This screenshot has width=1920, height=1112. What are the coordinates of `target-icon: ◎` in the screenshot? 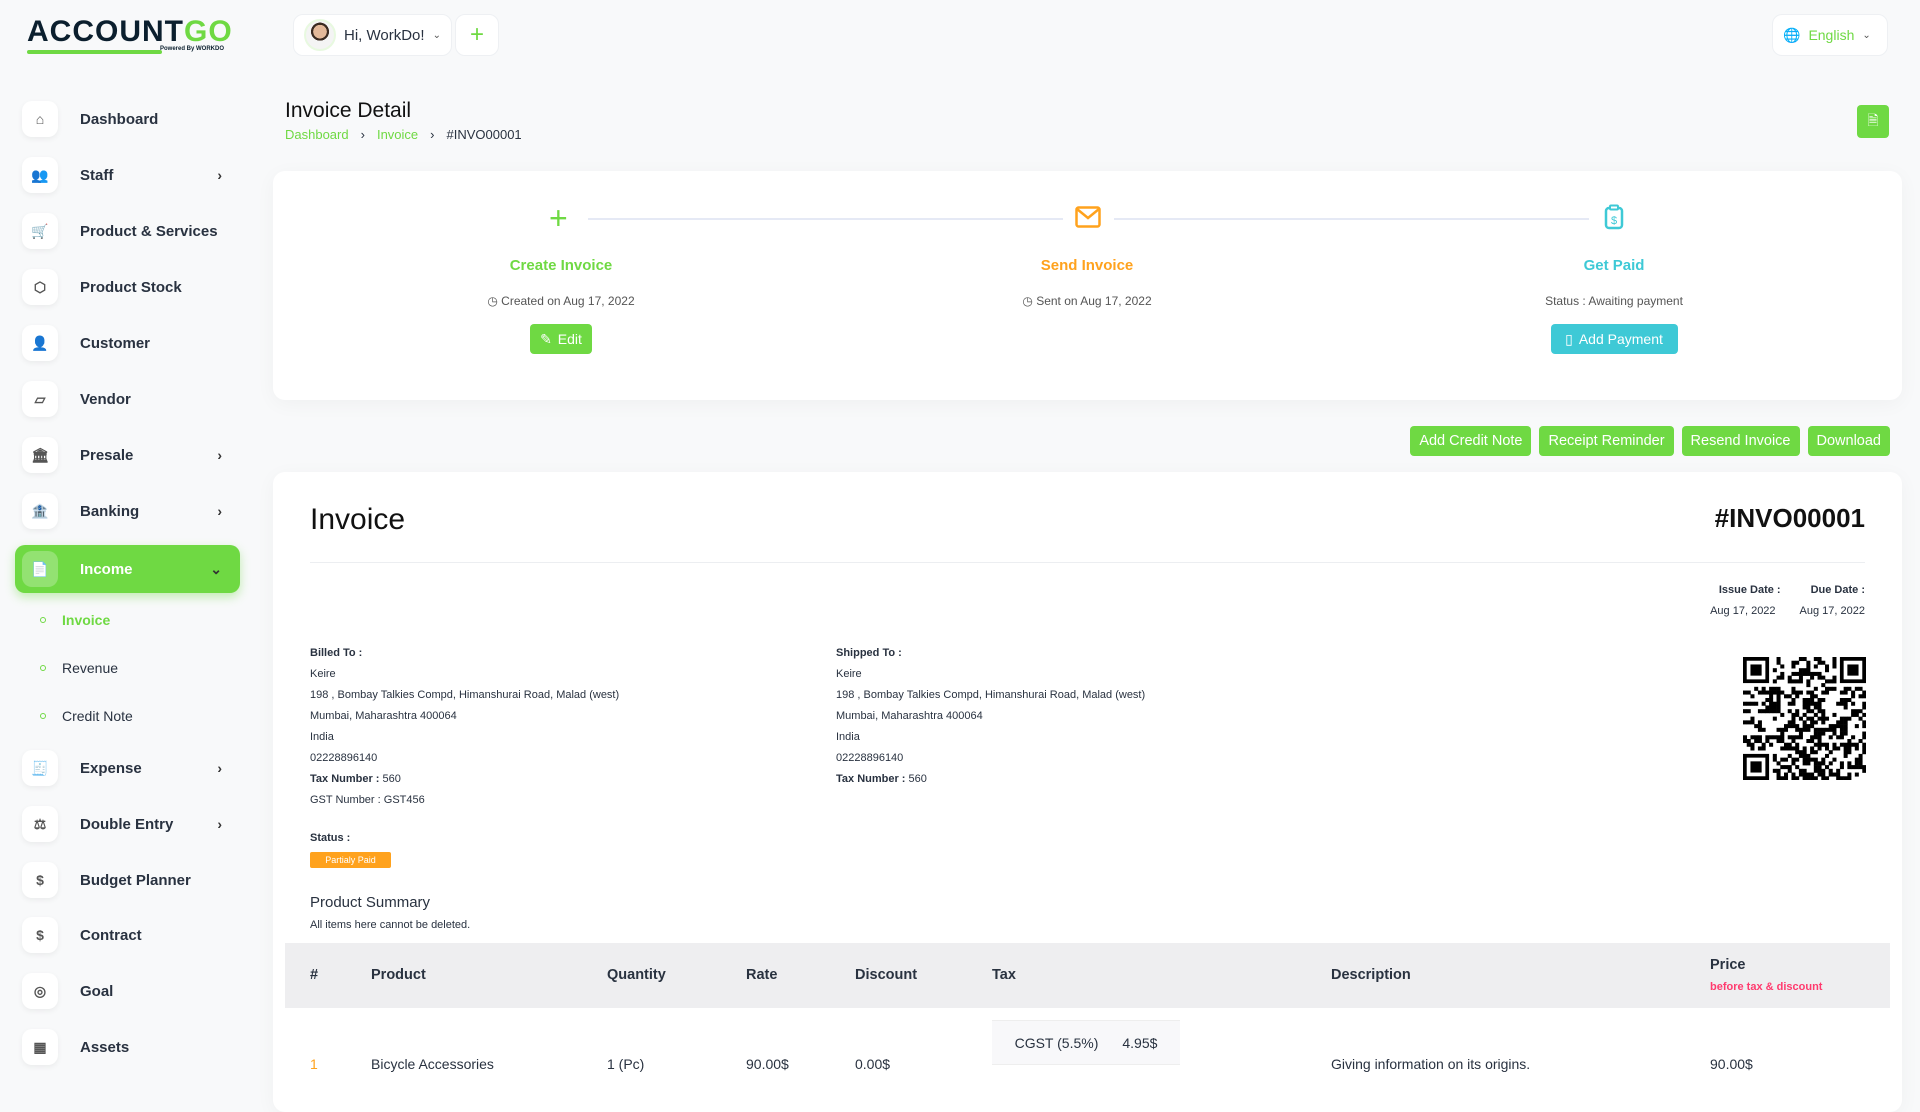 It's located at (40, 991).